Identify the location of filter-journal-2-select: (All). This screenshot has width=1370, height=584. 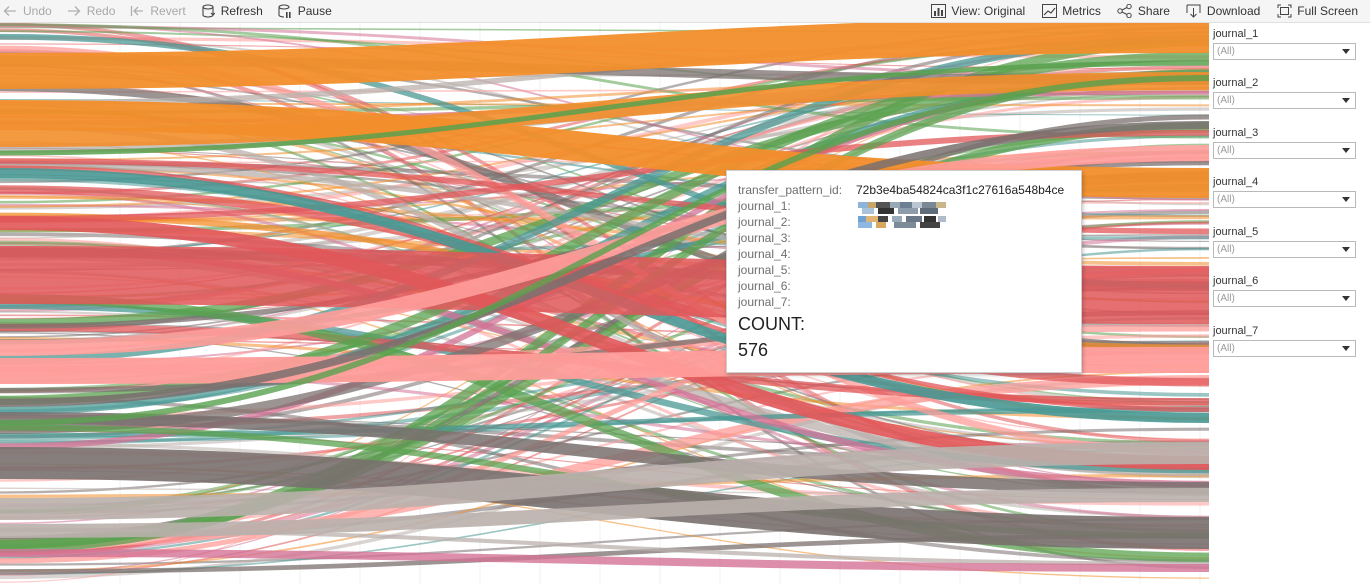
(1284, 100).